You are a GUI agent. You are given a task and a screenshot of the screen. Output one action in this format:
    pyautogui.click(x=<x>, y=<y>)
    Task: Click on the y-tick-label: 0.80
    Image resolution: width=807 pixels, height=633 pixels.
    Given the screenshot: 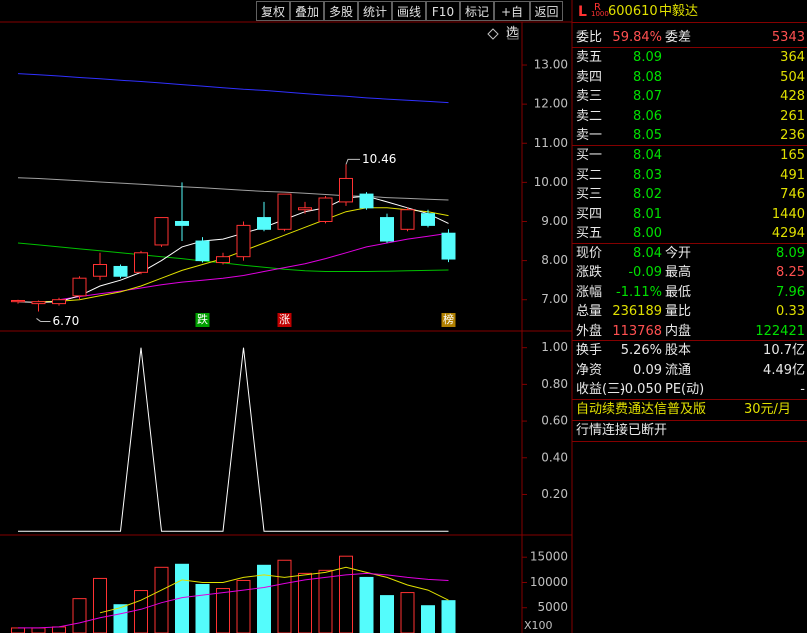 What is the action you would take?
    pyautogui.click(x=554, y=384)
    